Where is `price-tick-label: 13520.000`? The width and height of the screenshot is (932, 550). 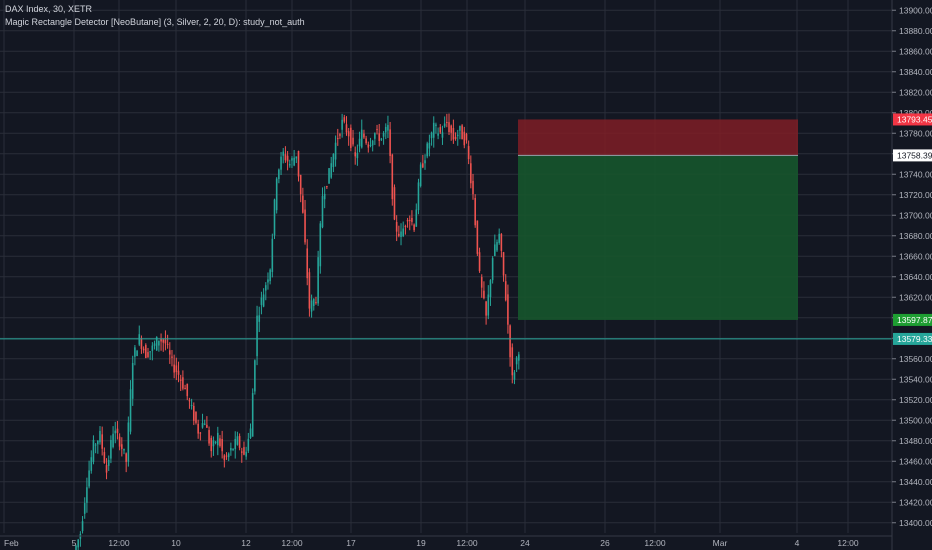 price-tick-label: 13520.000 is located at coordinates (915, 400).